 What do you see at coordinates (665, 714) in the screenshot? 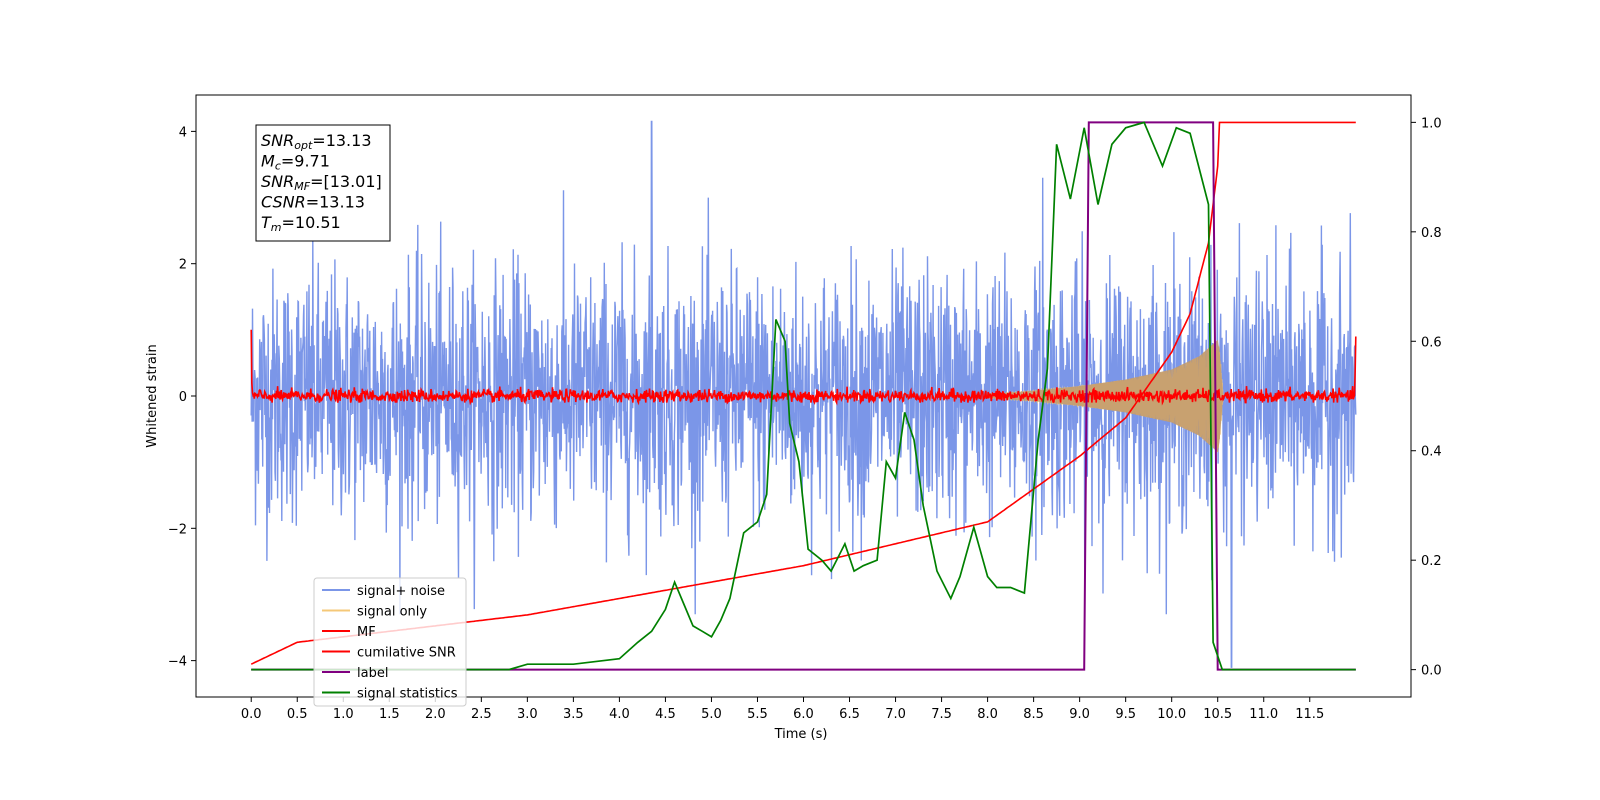
I see `x-tick-label: 4.5` at bounding box center [665, 714].